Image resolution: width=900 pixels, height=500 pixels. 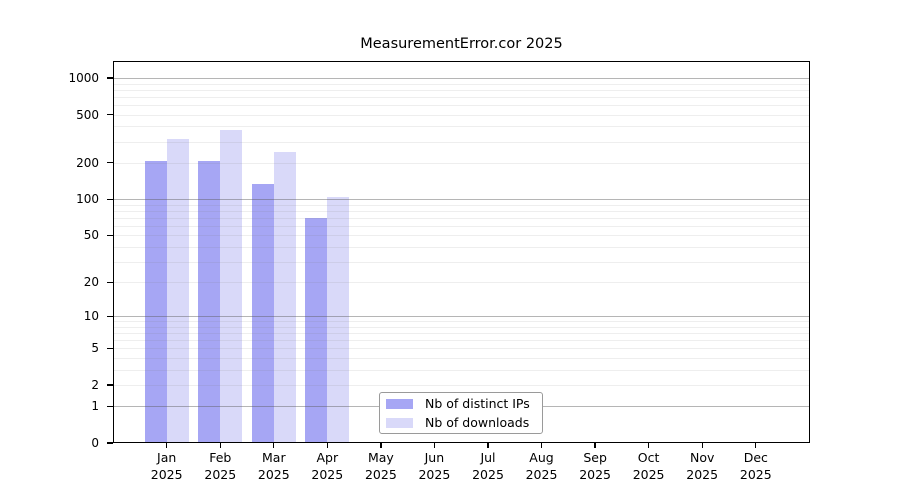 What do you see at coordinates (155, 302) in the screenshot?
I see `bar-distinct-ips-jan` at bounding box center [155, 302].